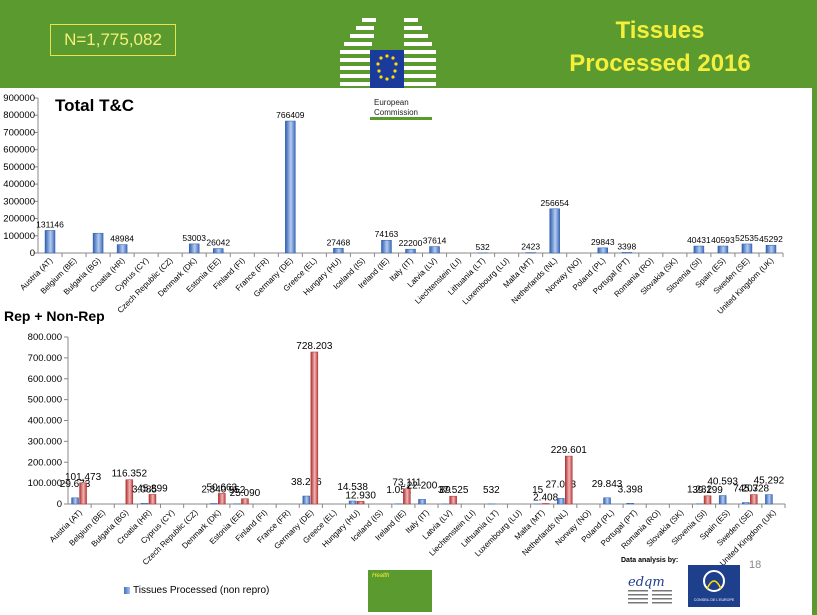 This screenshot has width=817, height=615. I want to click on chart1-data-label: 2423, so click(530, 247).